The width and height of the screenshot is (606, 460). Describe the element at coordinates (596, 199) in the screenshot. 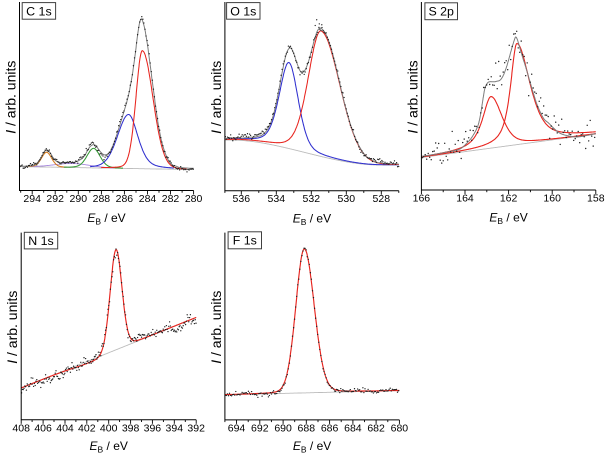

I see `svg-text: 158` at that location.